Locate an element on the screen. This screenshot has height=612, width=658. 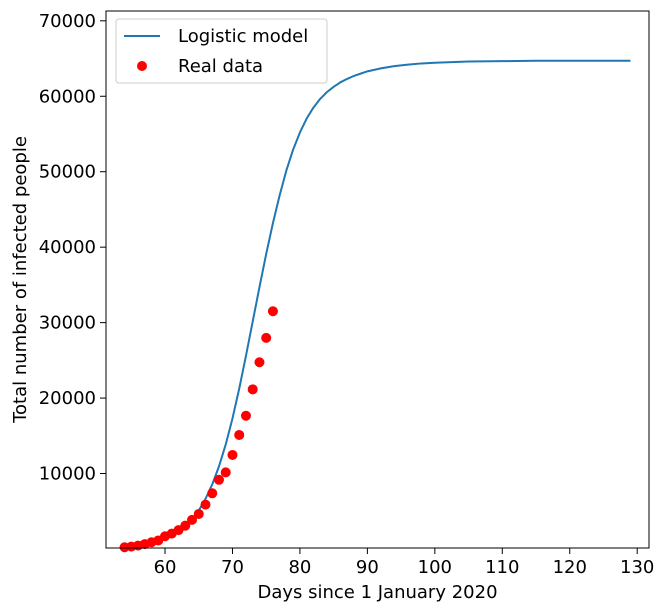
y-axis-ticks: 10000 20000 30000 40000 50000 60000 70000 is located at coordinates (72, 248).